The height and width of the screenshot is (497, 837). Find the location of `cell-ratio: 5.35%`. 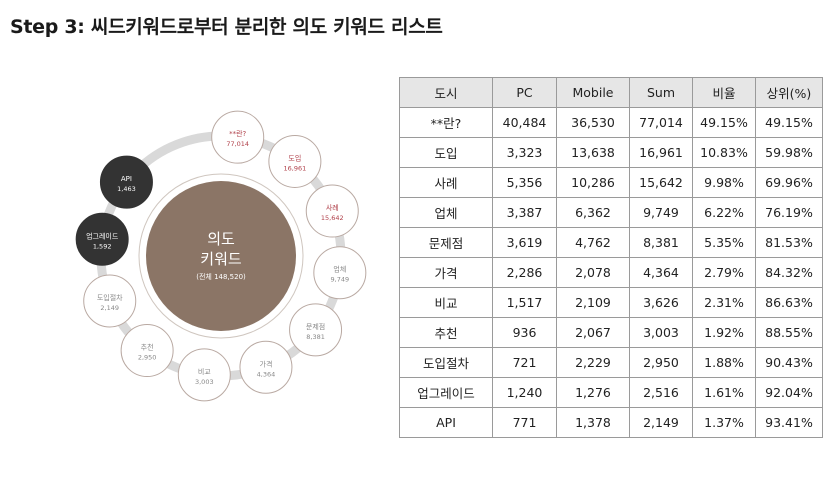

cell-ratio: 5.35% is located at coordinates (724, 242).